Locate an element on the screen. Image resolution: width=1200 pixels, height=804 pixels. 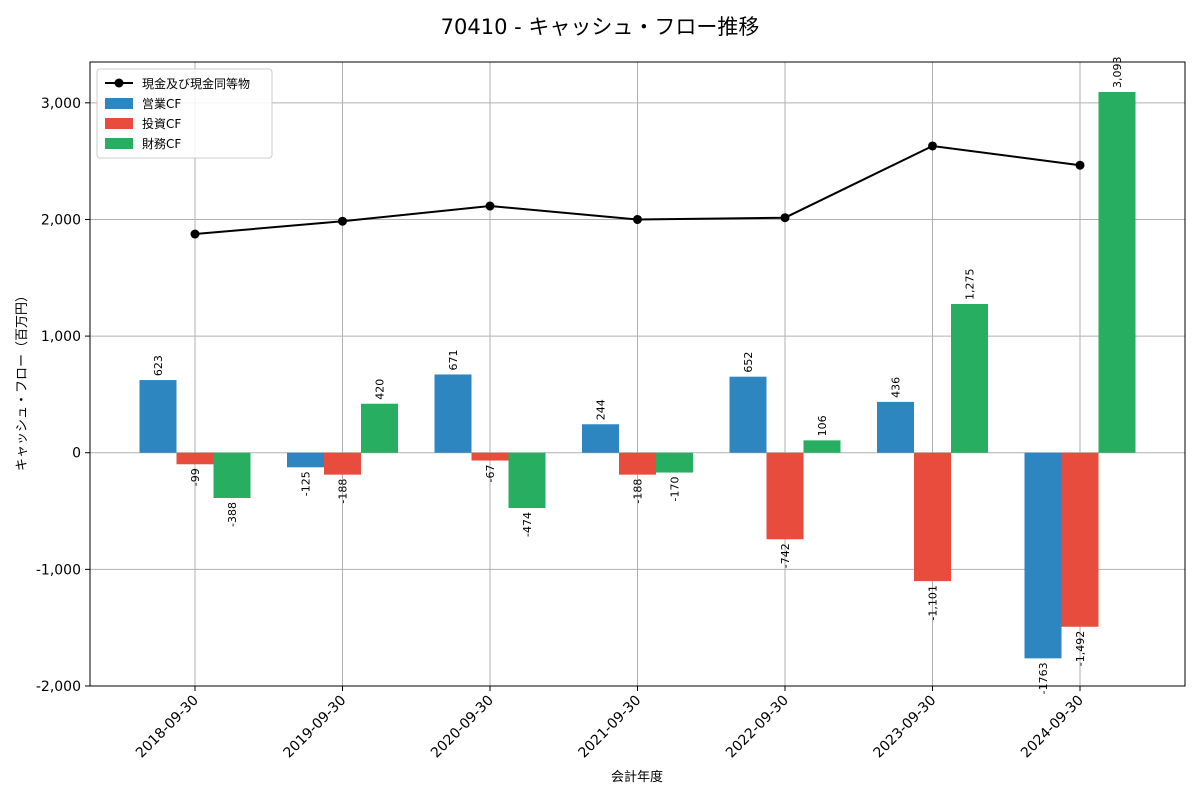
bar-財務CF-2023-09-30 is located at coordinates (969, 378).